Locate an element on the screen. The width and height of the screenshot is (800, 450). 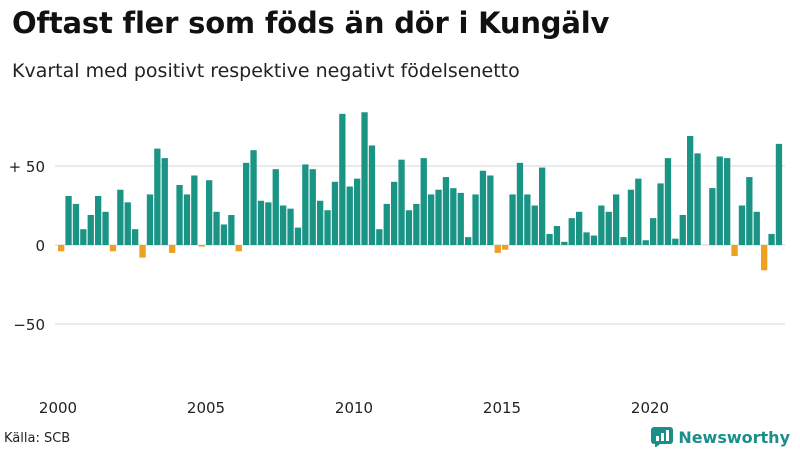
chart-title: Oftast fler som föds än dör i Kungälv is located at coordinates (311, 23).